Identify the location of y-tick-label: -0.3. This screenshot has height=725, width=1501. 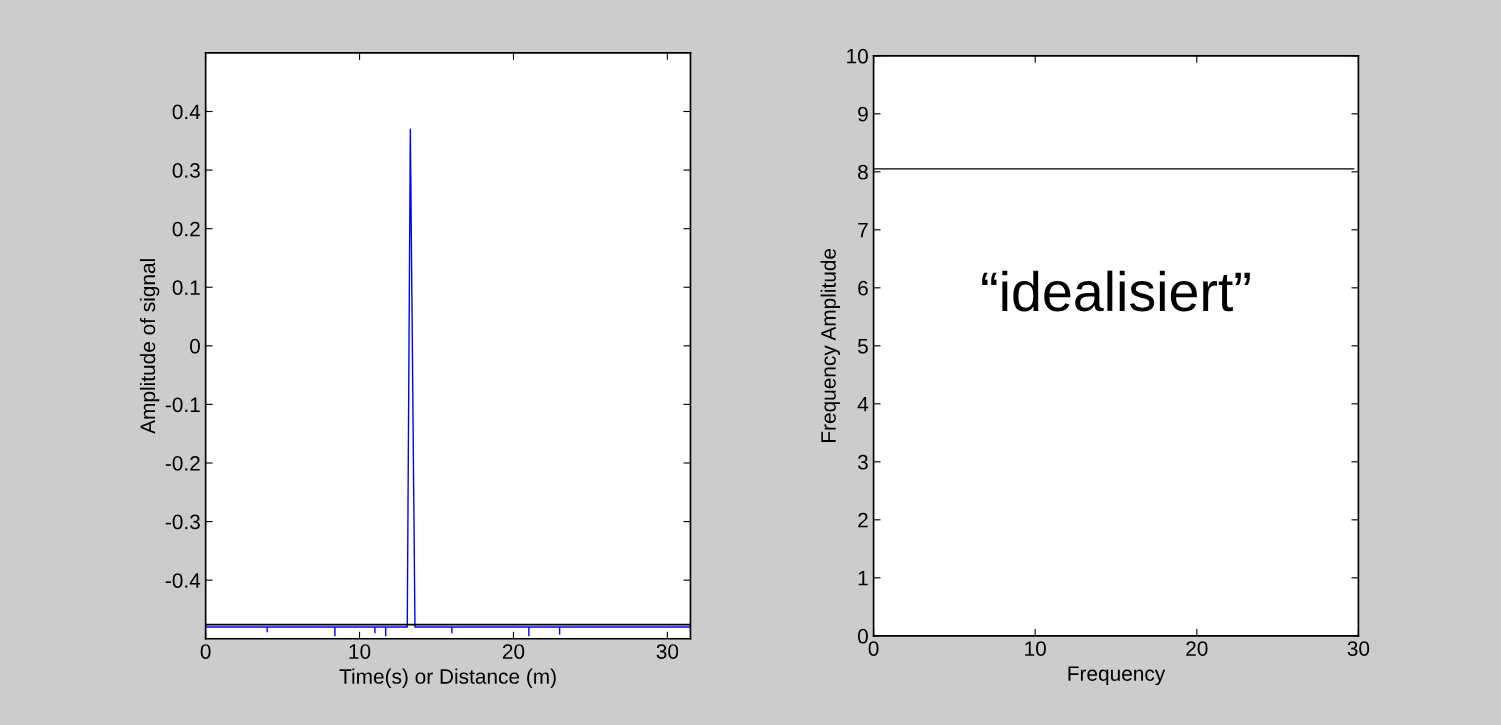
(182, 522).